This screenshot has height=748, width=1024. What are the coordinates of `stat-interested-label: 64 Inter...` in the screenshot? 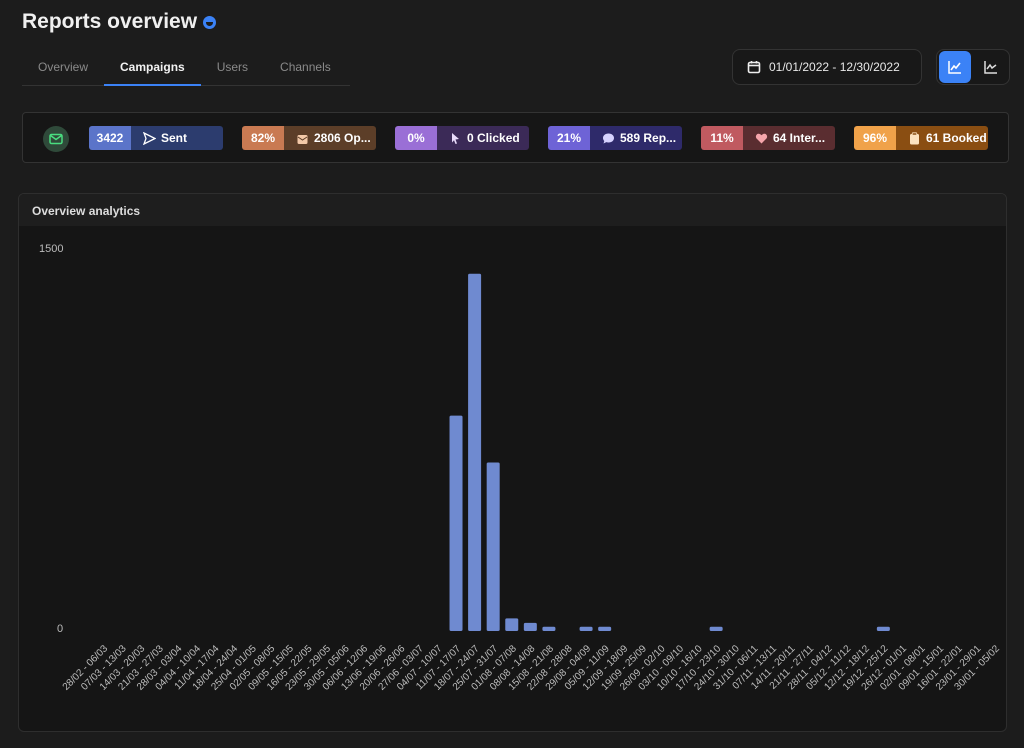 It's located at (799, 138).